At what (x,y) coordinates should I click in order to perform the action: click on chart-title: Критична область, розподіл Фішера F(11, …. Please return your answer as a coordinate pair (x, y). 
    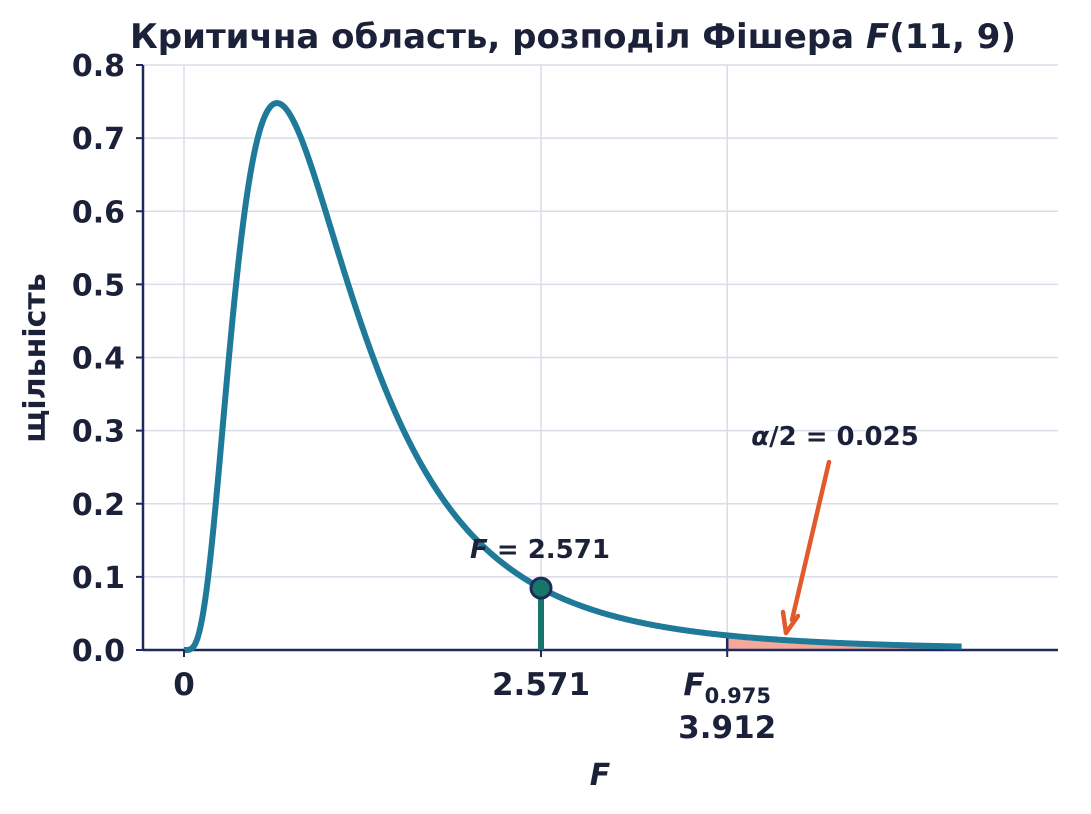
    Looking at the image, I should click on (573, 37).